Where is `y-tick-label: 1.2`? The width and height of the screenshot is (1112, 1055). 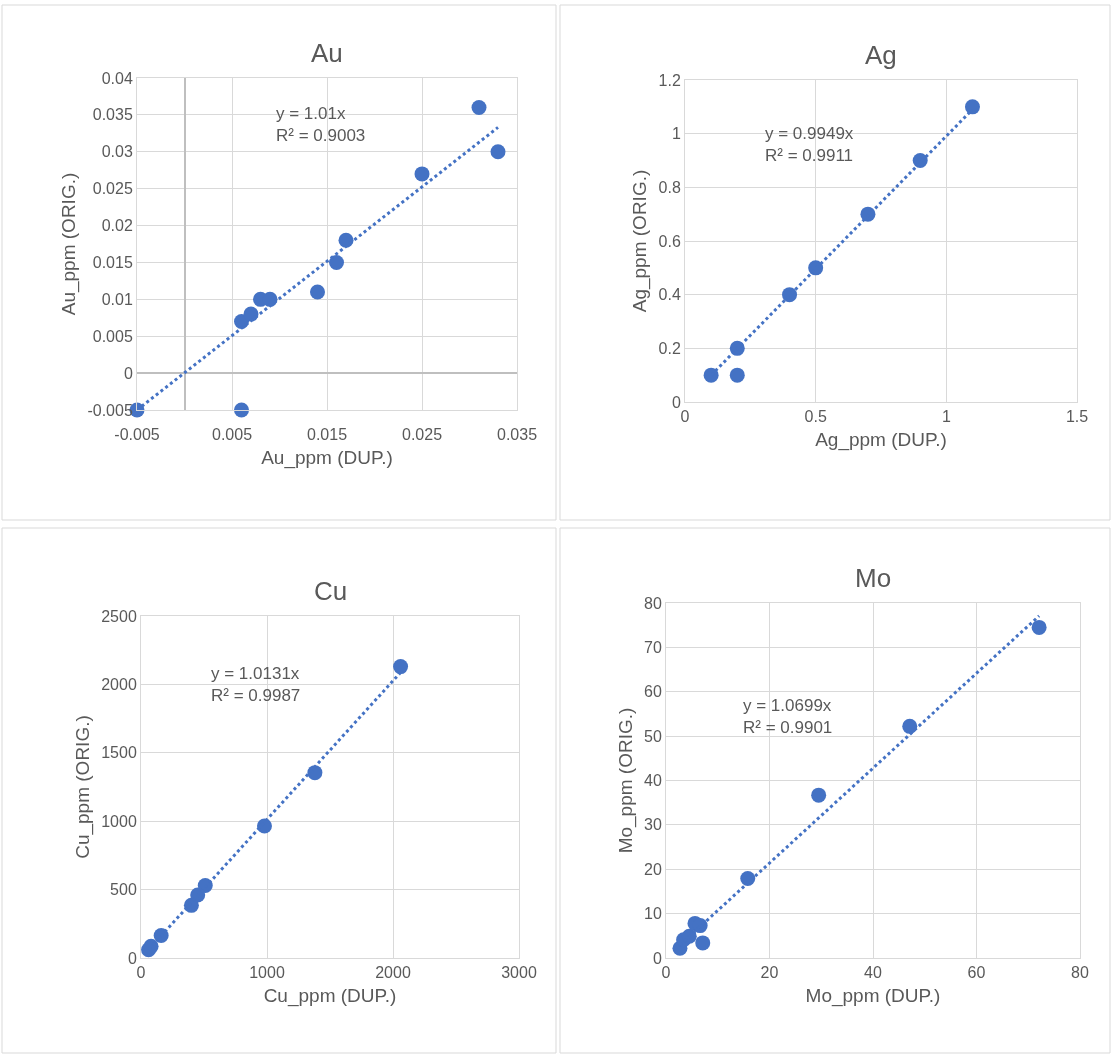 y-tick-label: 1.2 is located at coordinates (669, 80).